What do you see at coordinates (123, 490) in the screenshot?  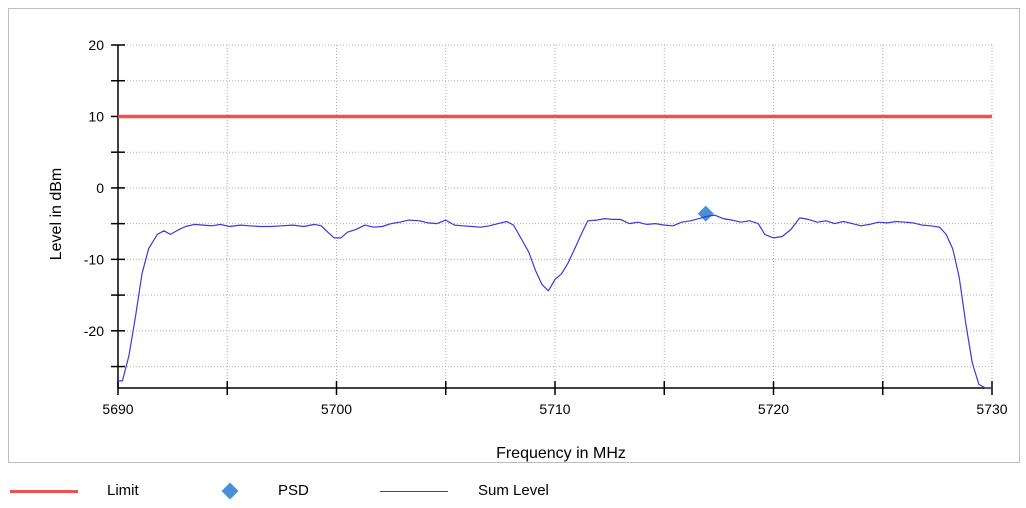 I see `legend-label-limit: Limit` at bounding box center [123, 490].